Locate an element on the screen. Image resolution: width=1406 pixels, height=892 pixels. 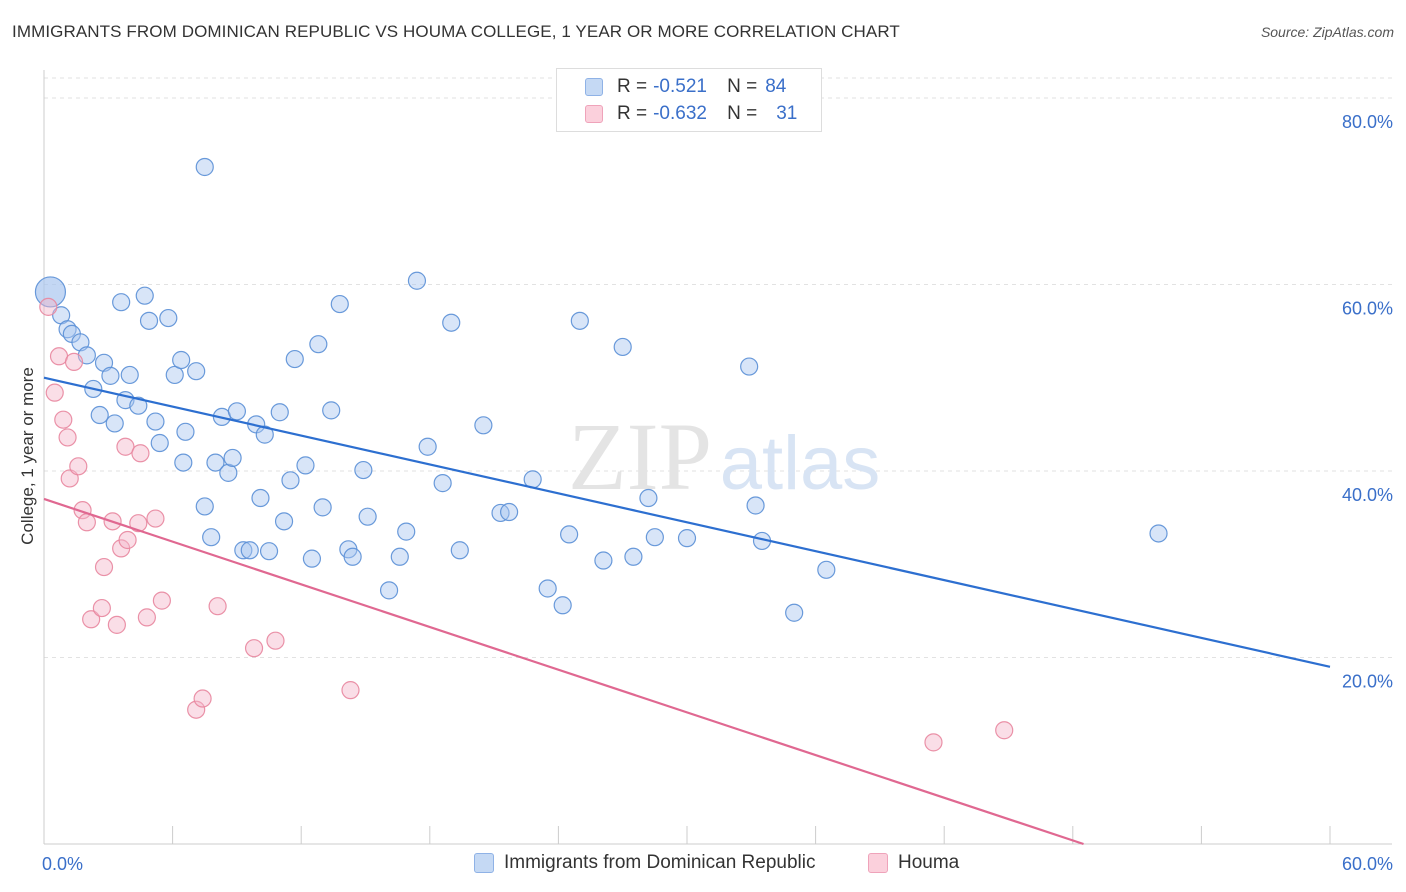
series-legend-label: Houma is located at coordinates (929, 862).